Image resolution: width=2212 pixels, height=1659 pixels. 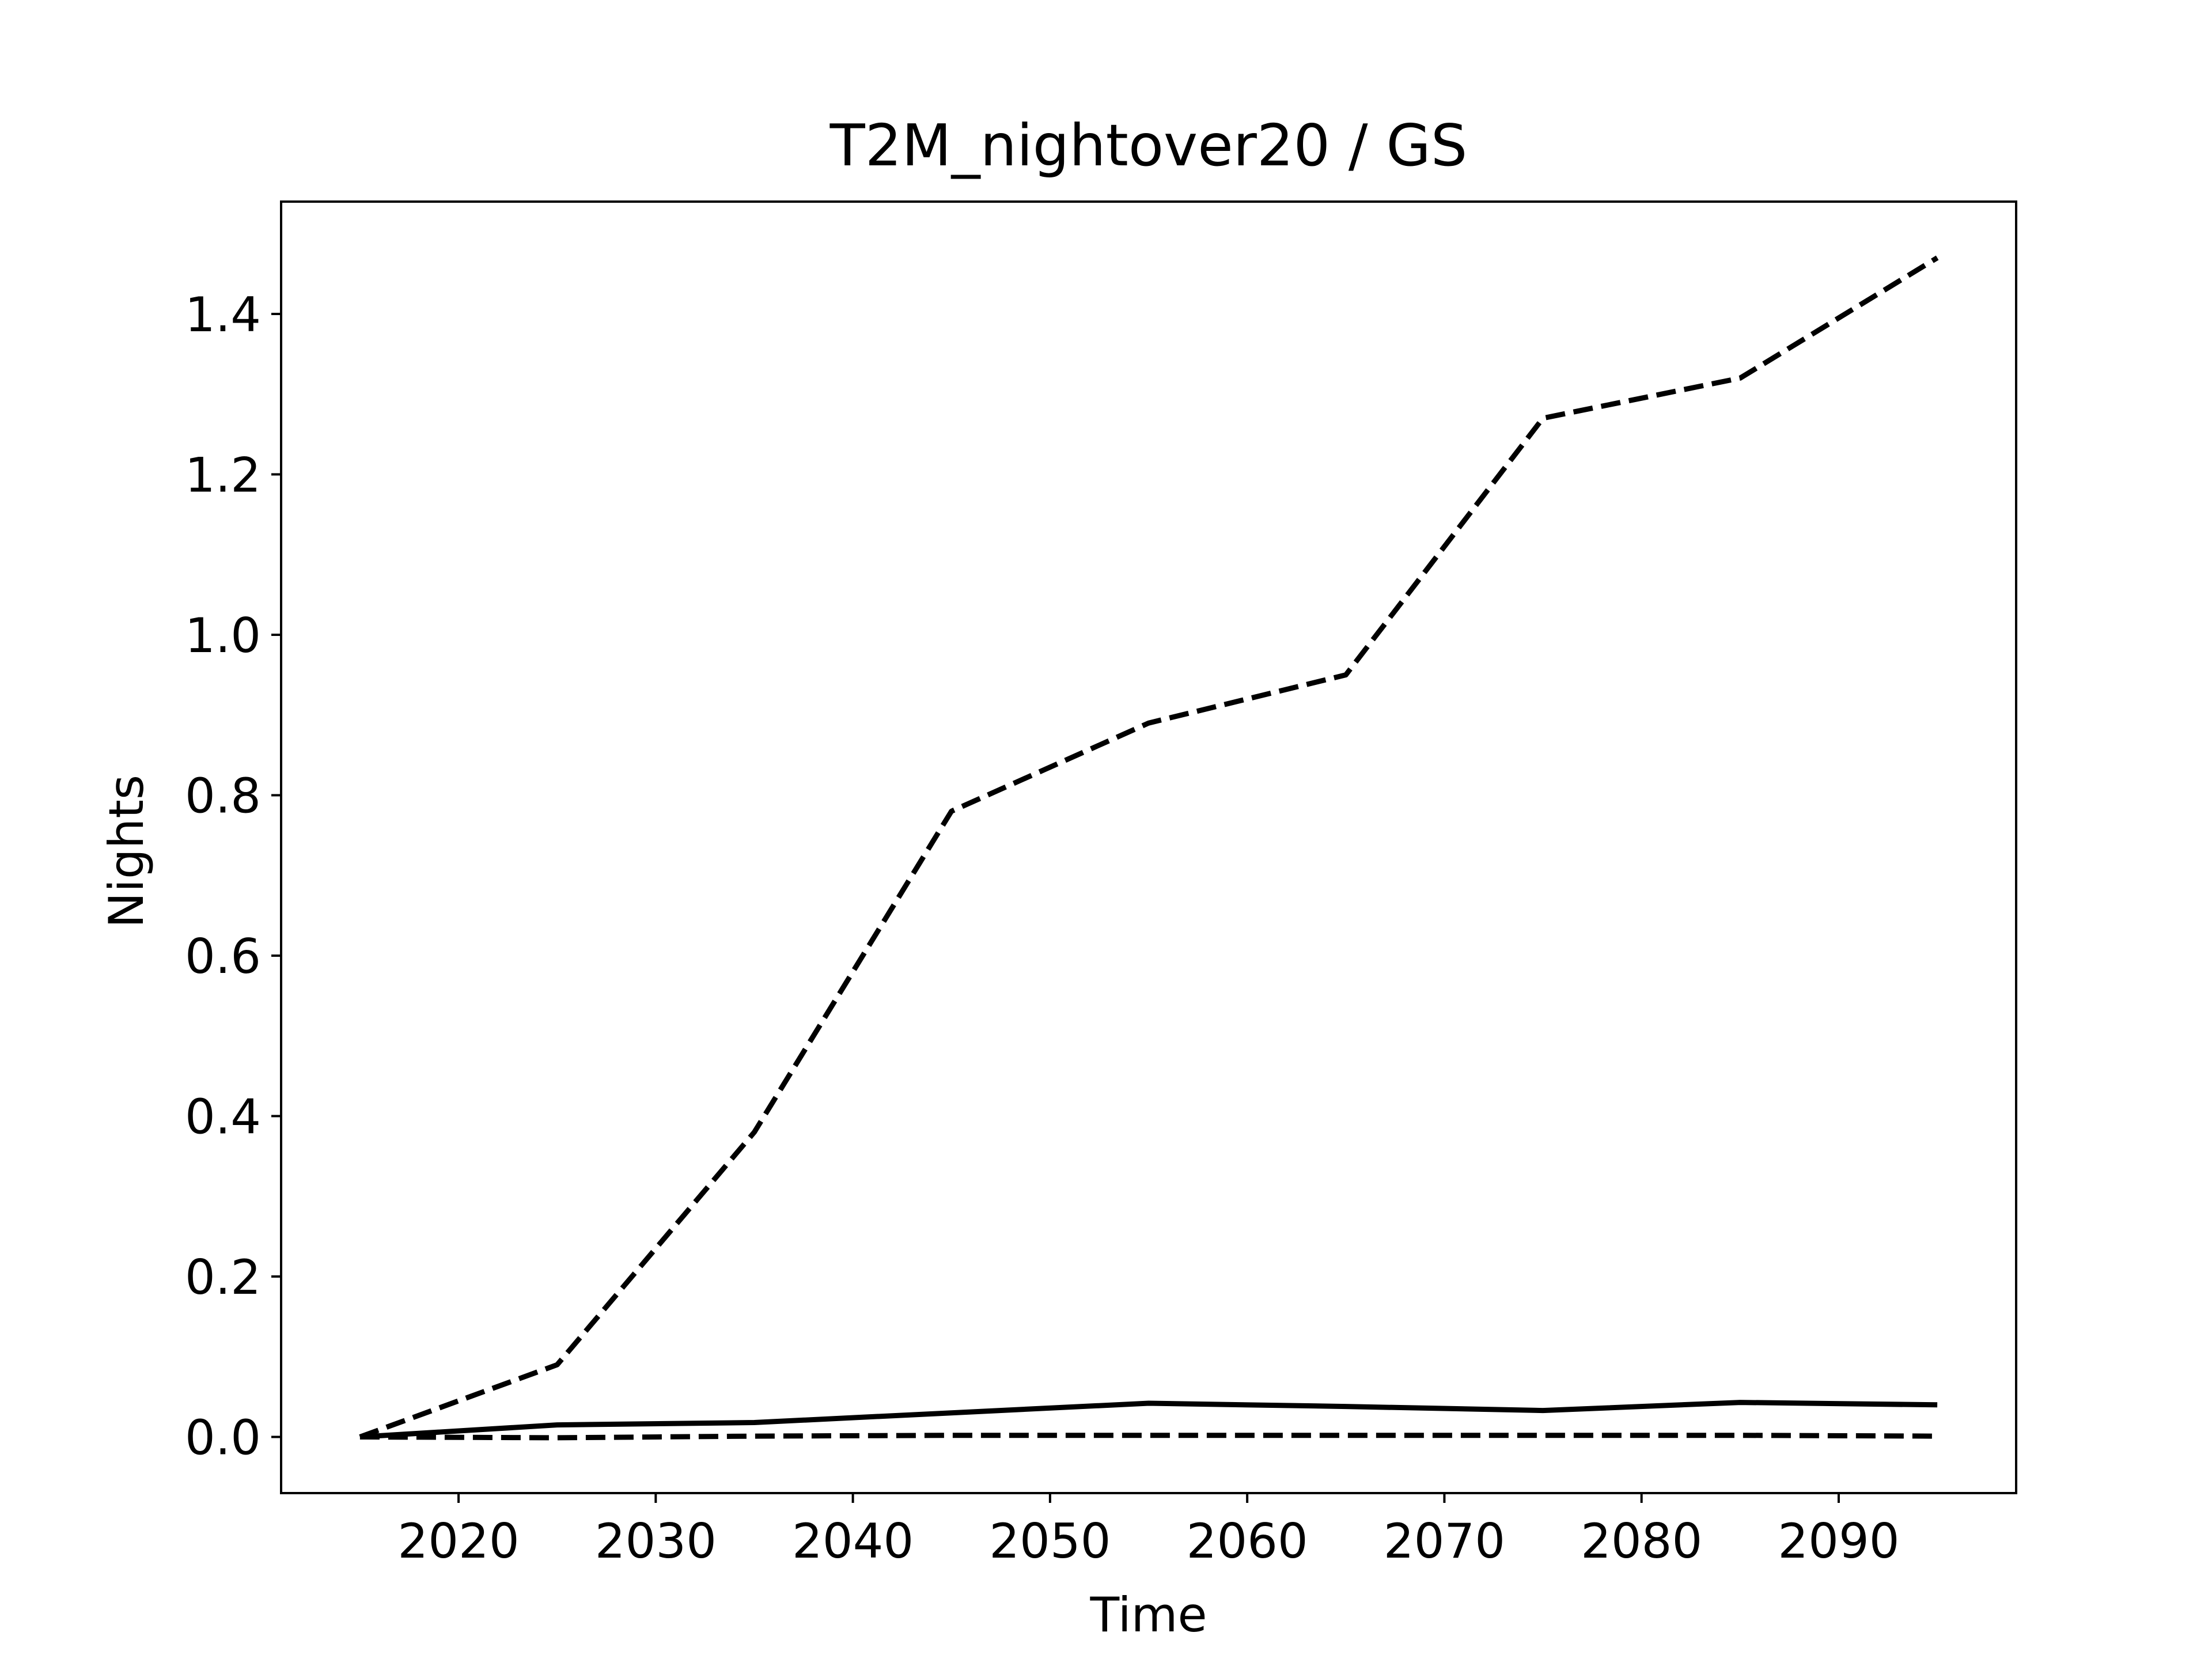 What do you see at coordinates (1444, 1541) in the screenshot?
I see `x-tick-label: 2070` at bounding box center [1444, 1541].